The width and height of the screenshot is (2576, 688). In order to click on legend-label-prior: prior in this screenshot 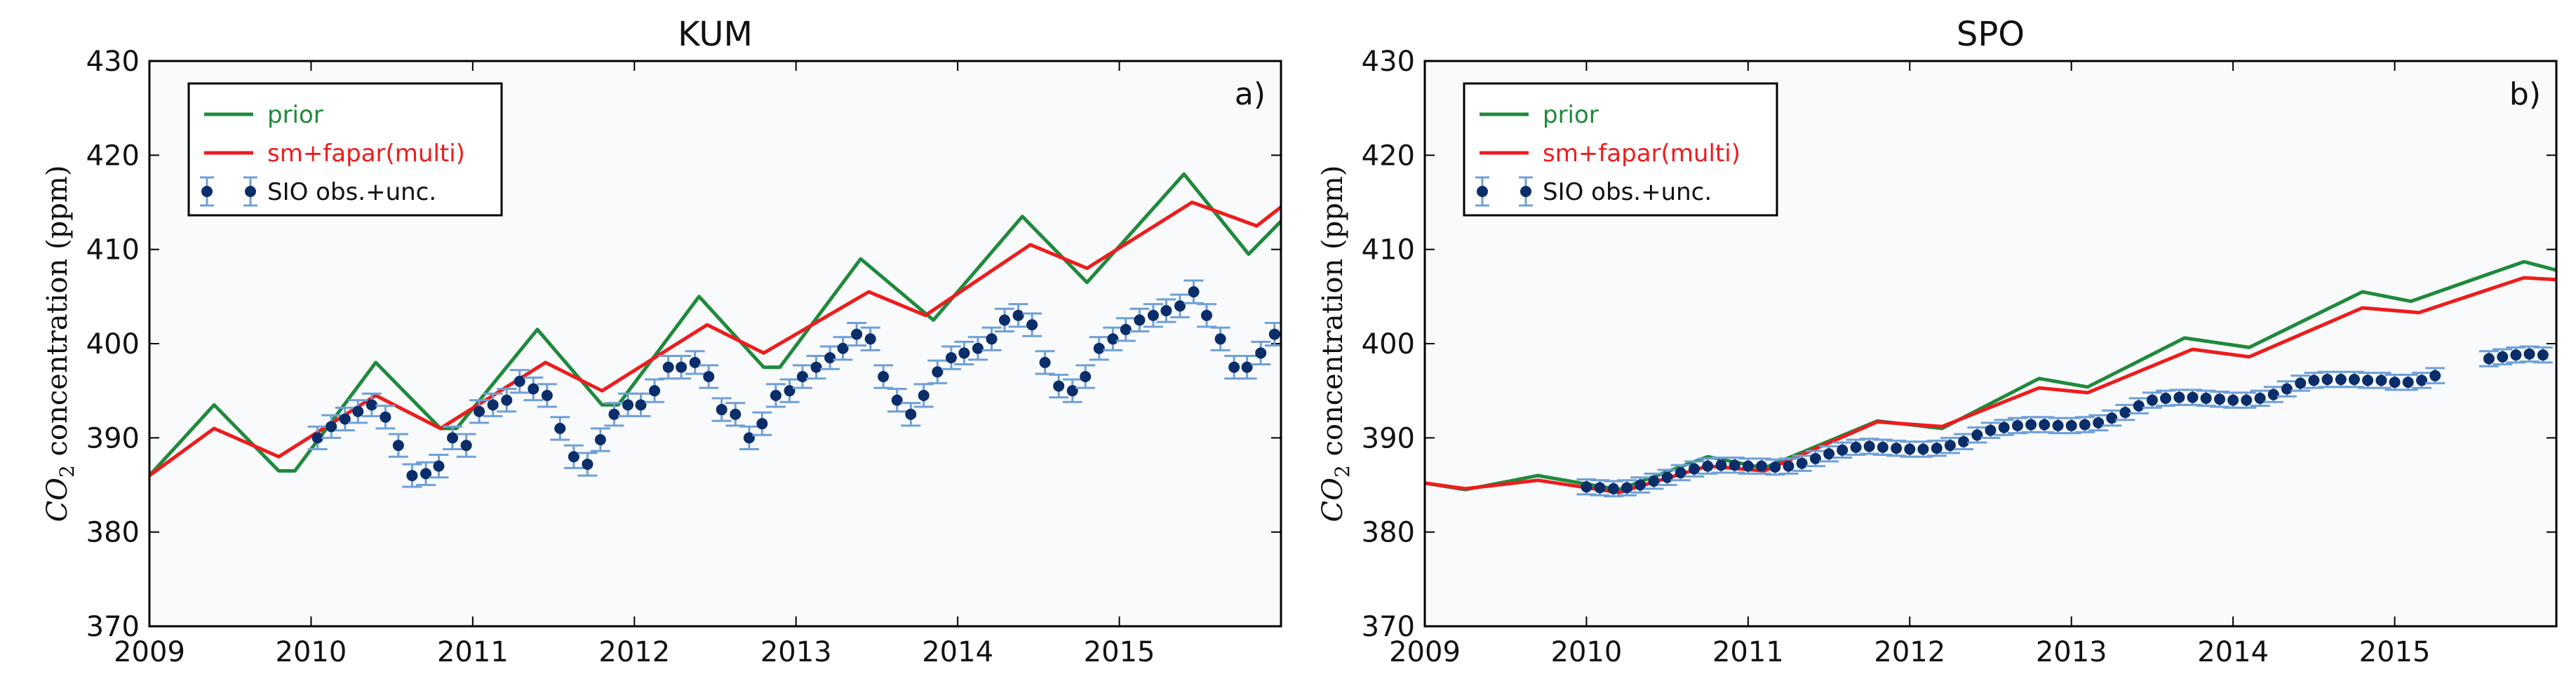, I will do `click(295, 115)`.